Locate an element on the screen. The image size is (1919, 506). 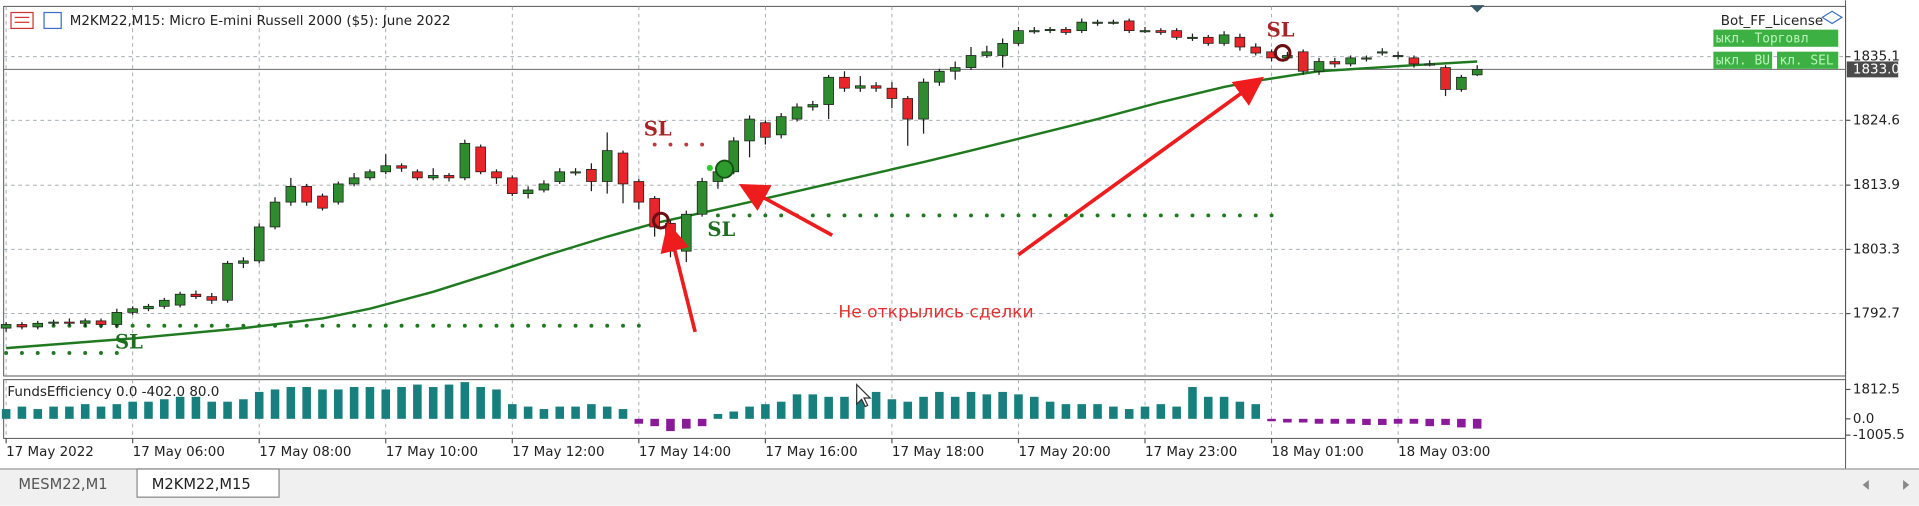
tab: MESM22,M1 is located at coordinates (62, 484).